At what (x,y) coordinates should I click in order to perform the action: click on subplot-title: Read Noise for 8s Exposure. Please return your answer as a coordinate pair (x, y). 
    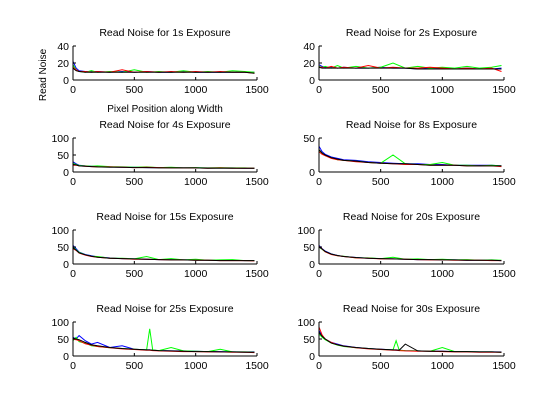
    Looking at the image, I should click on (411, 125).